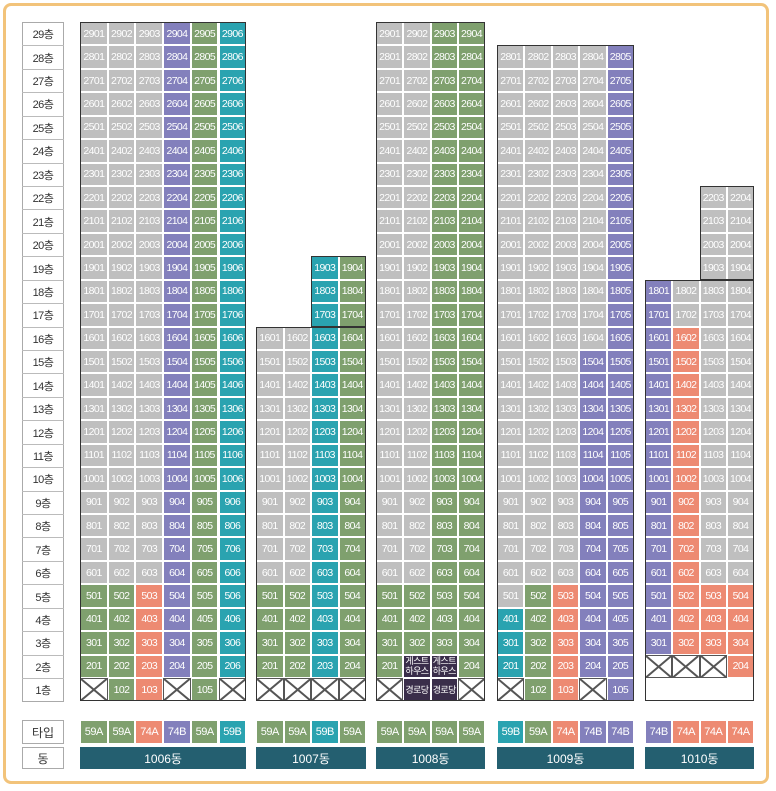  What do you see at coordinates (417, 338) in the screenshot?
I see `unit-cell: 1602` at bounding box center [417, 338].